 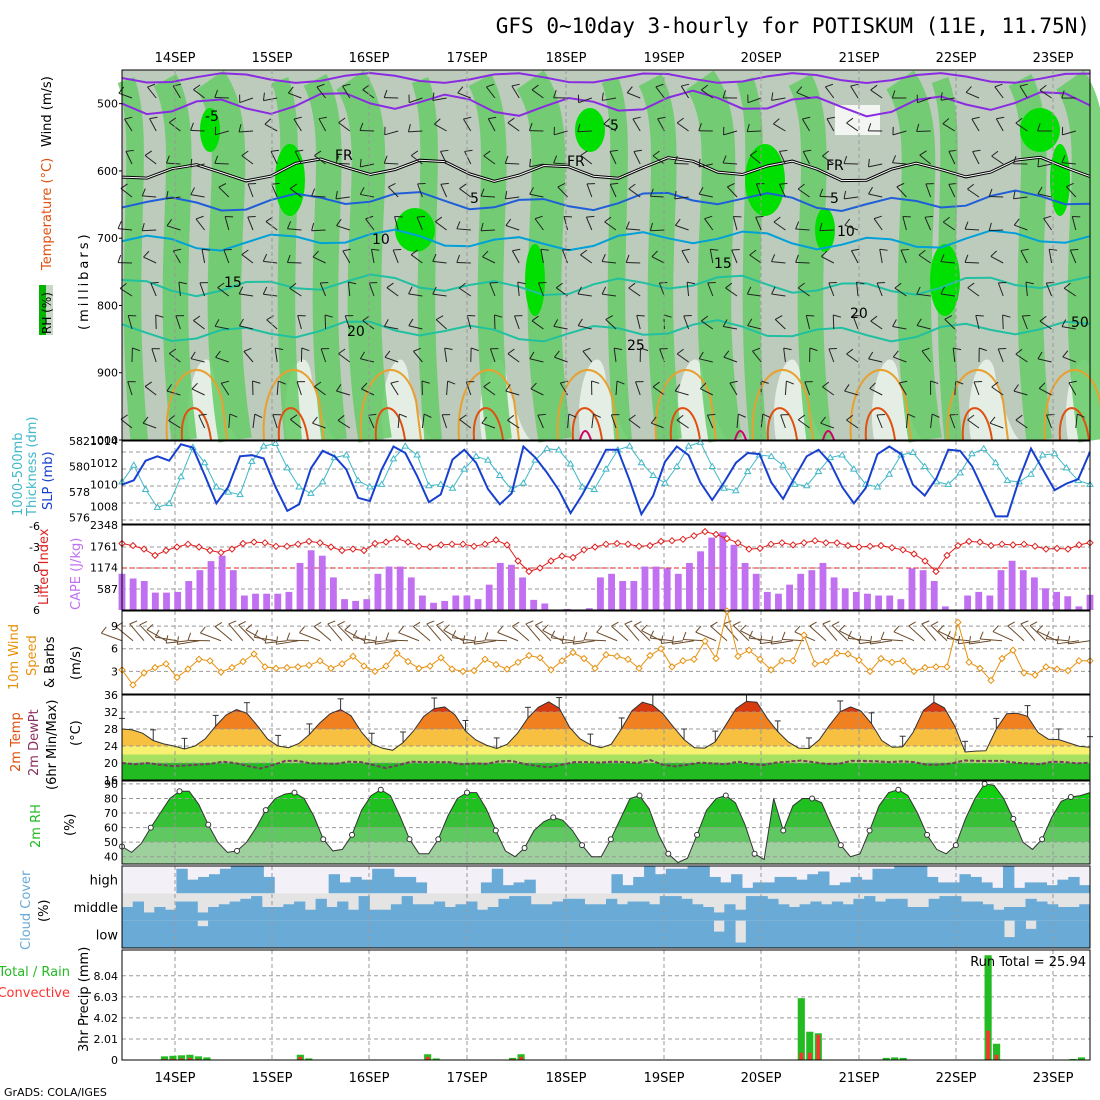 What do you see at coordinates (576, 162) in the screenshot?
I see `contour-label: FR` at bounding box center [576, 162].